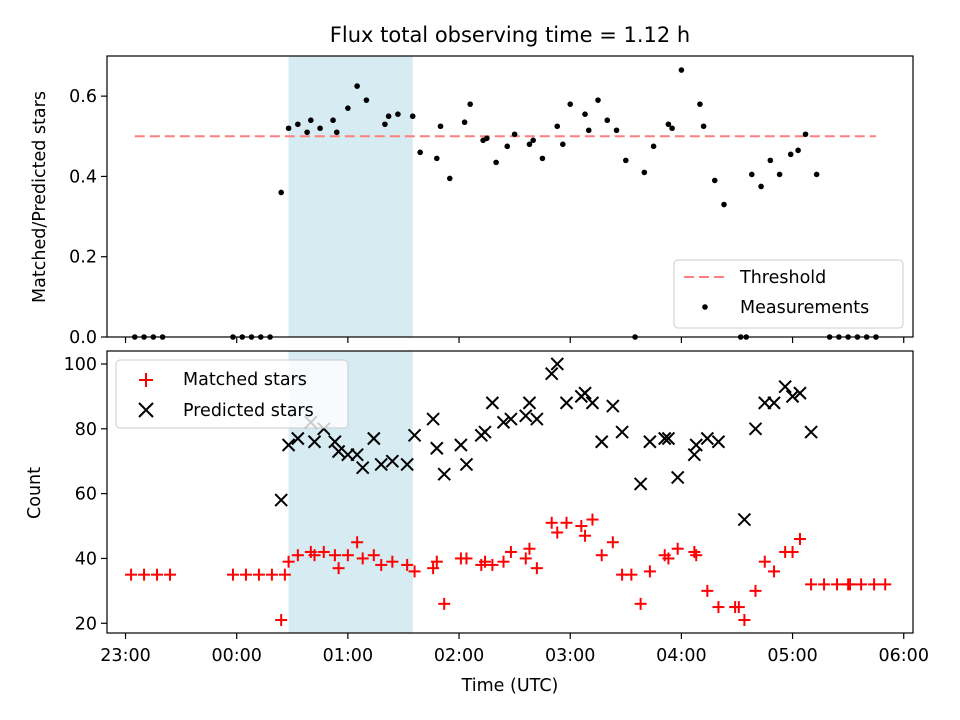  What do you see at coordinates (248, 411) in the screenshot?
I see `legend-predicted-label: Predicted stars` at bounding box center [248, 411].